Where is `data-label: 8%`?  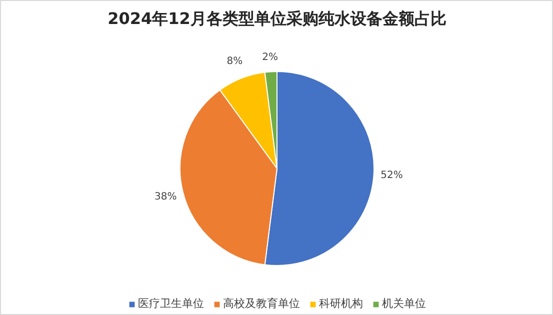 data-label: 8% is located at coordinates (234, 62).